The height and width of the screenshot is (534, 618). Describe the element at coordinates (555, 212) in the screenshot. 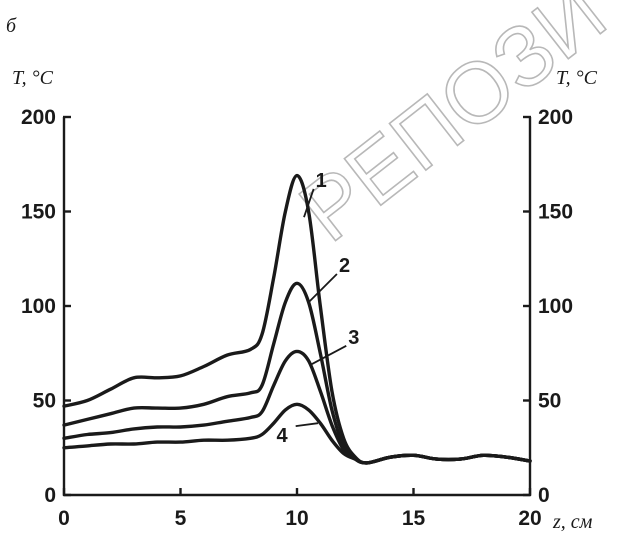

I see `y-tick-label-right: 150` at that location.